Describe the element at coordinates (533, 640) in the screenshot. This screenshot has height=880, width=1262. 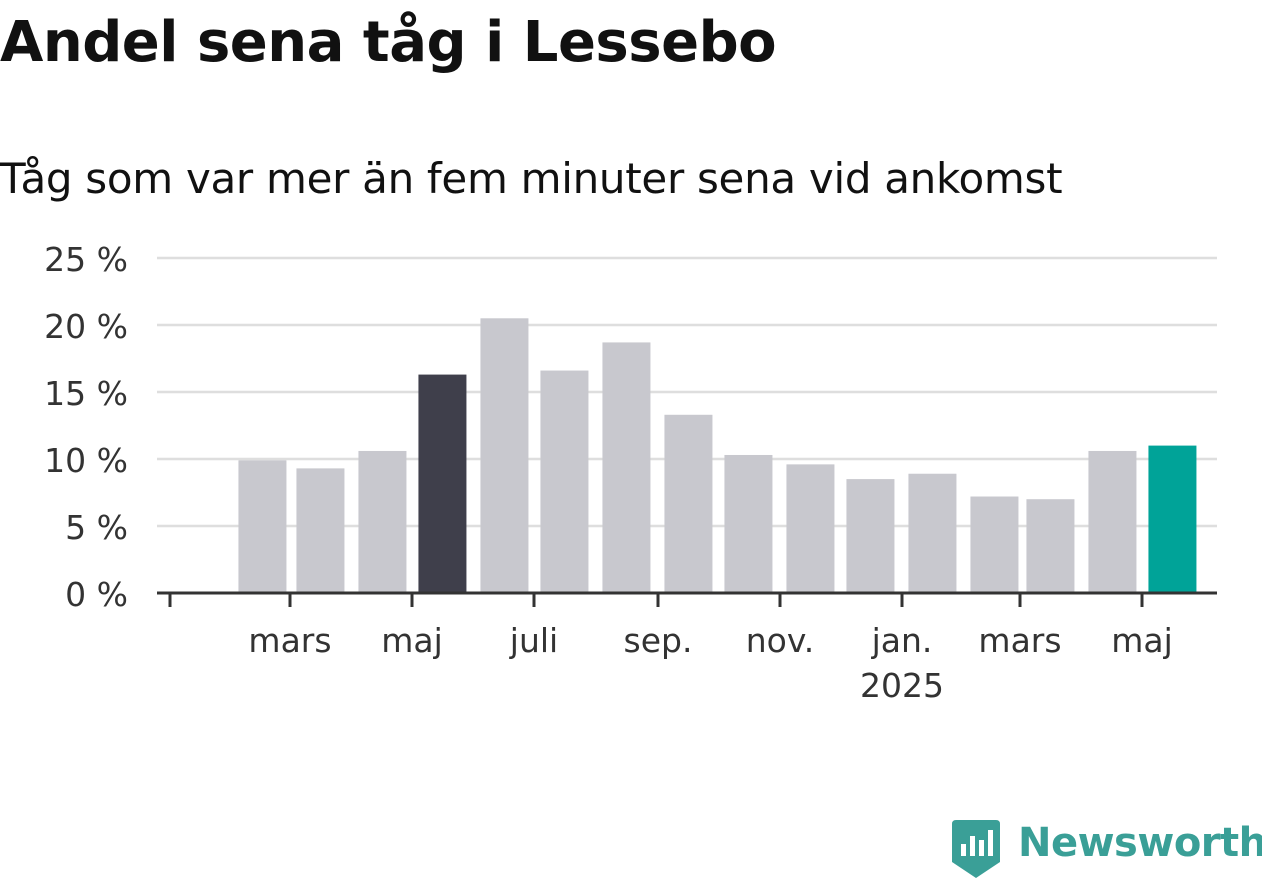
I see `x-tick-label: juli` at that location.